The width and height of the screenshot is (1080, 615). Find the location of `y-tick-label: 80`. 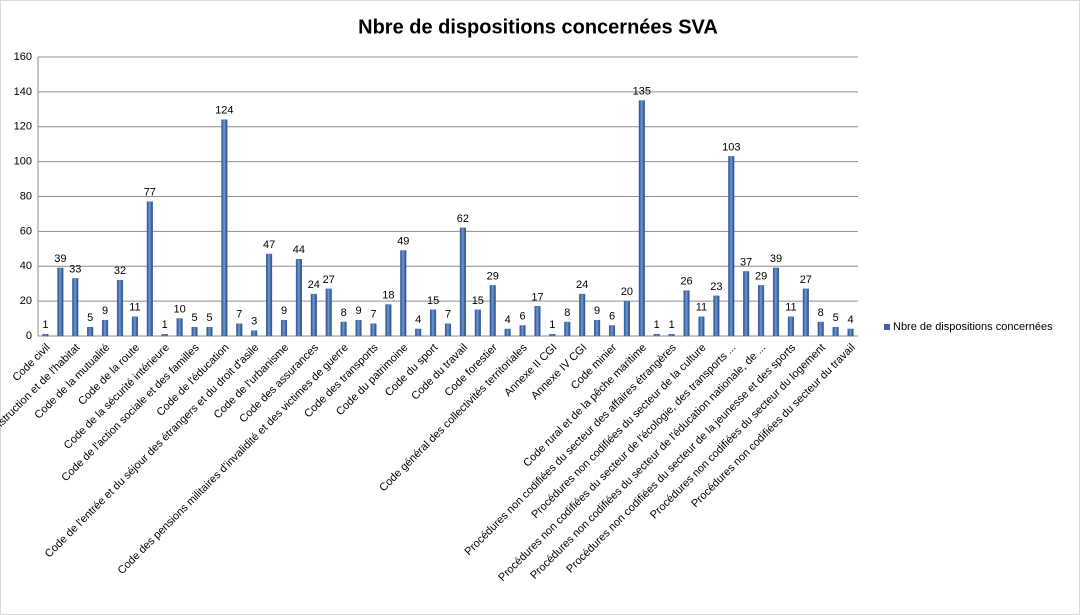

y-tick-label: 80 is located at coordinates (26, 196).